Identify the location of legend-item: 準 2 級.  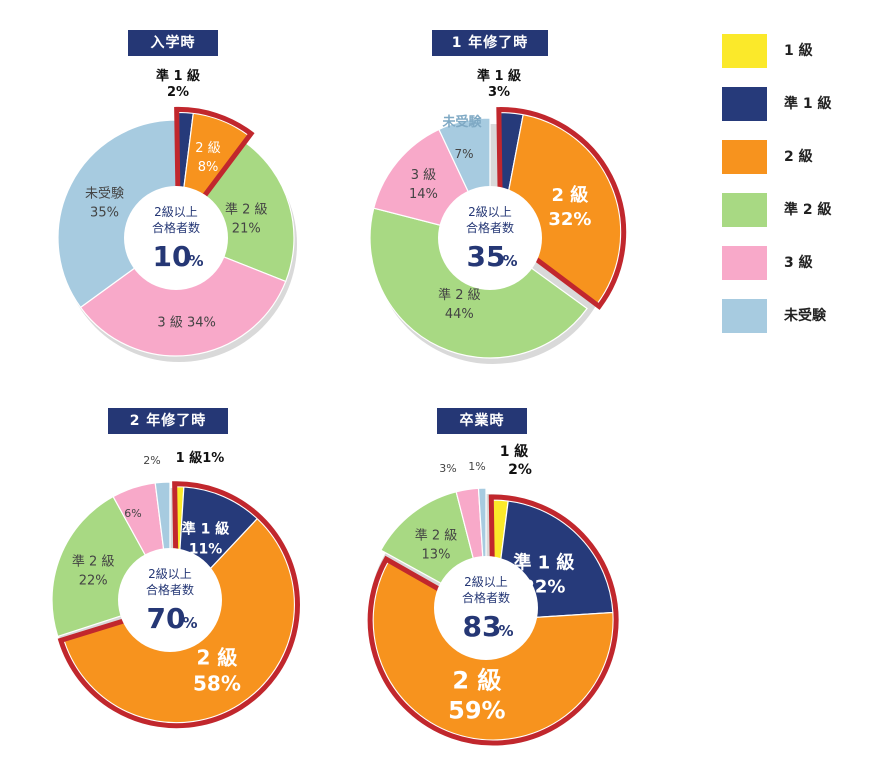
(797, 210).